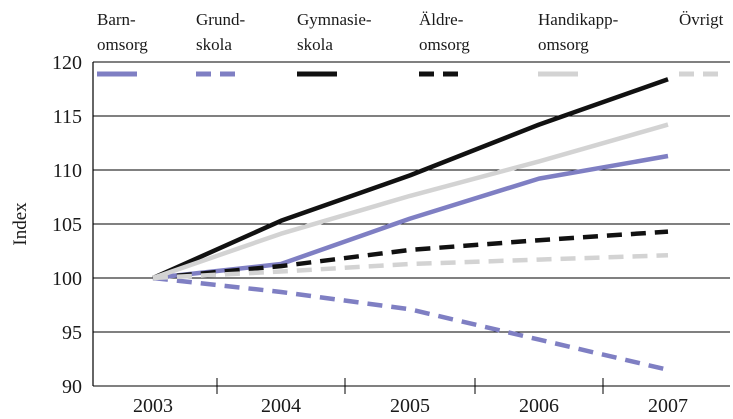 The height and width of the screenshot is (419, 733). Describe the element at coordinates (20, 224) in the screenshot. I see `y-axis-title: Index` at that location.